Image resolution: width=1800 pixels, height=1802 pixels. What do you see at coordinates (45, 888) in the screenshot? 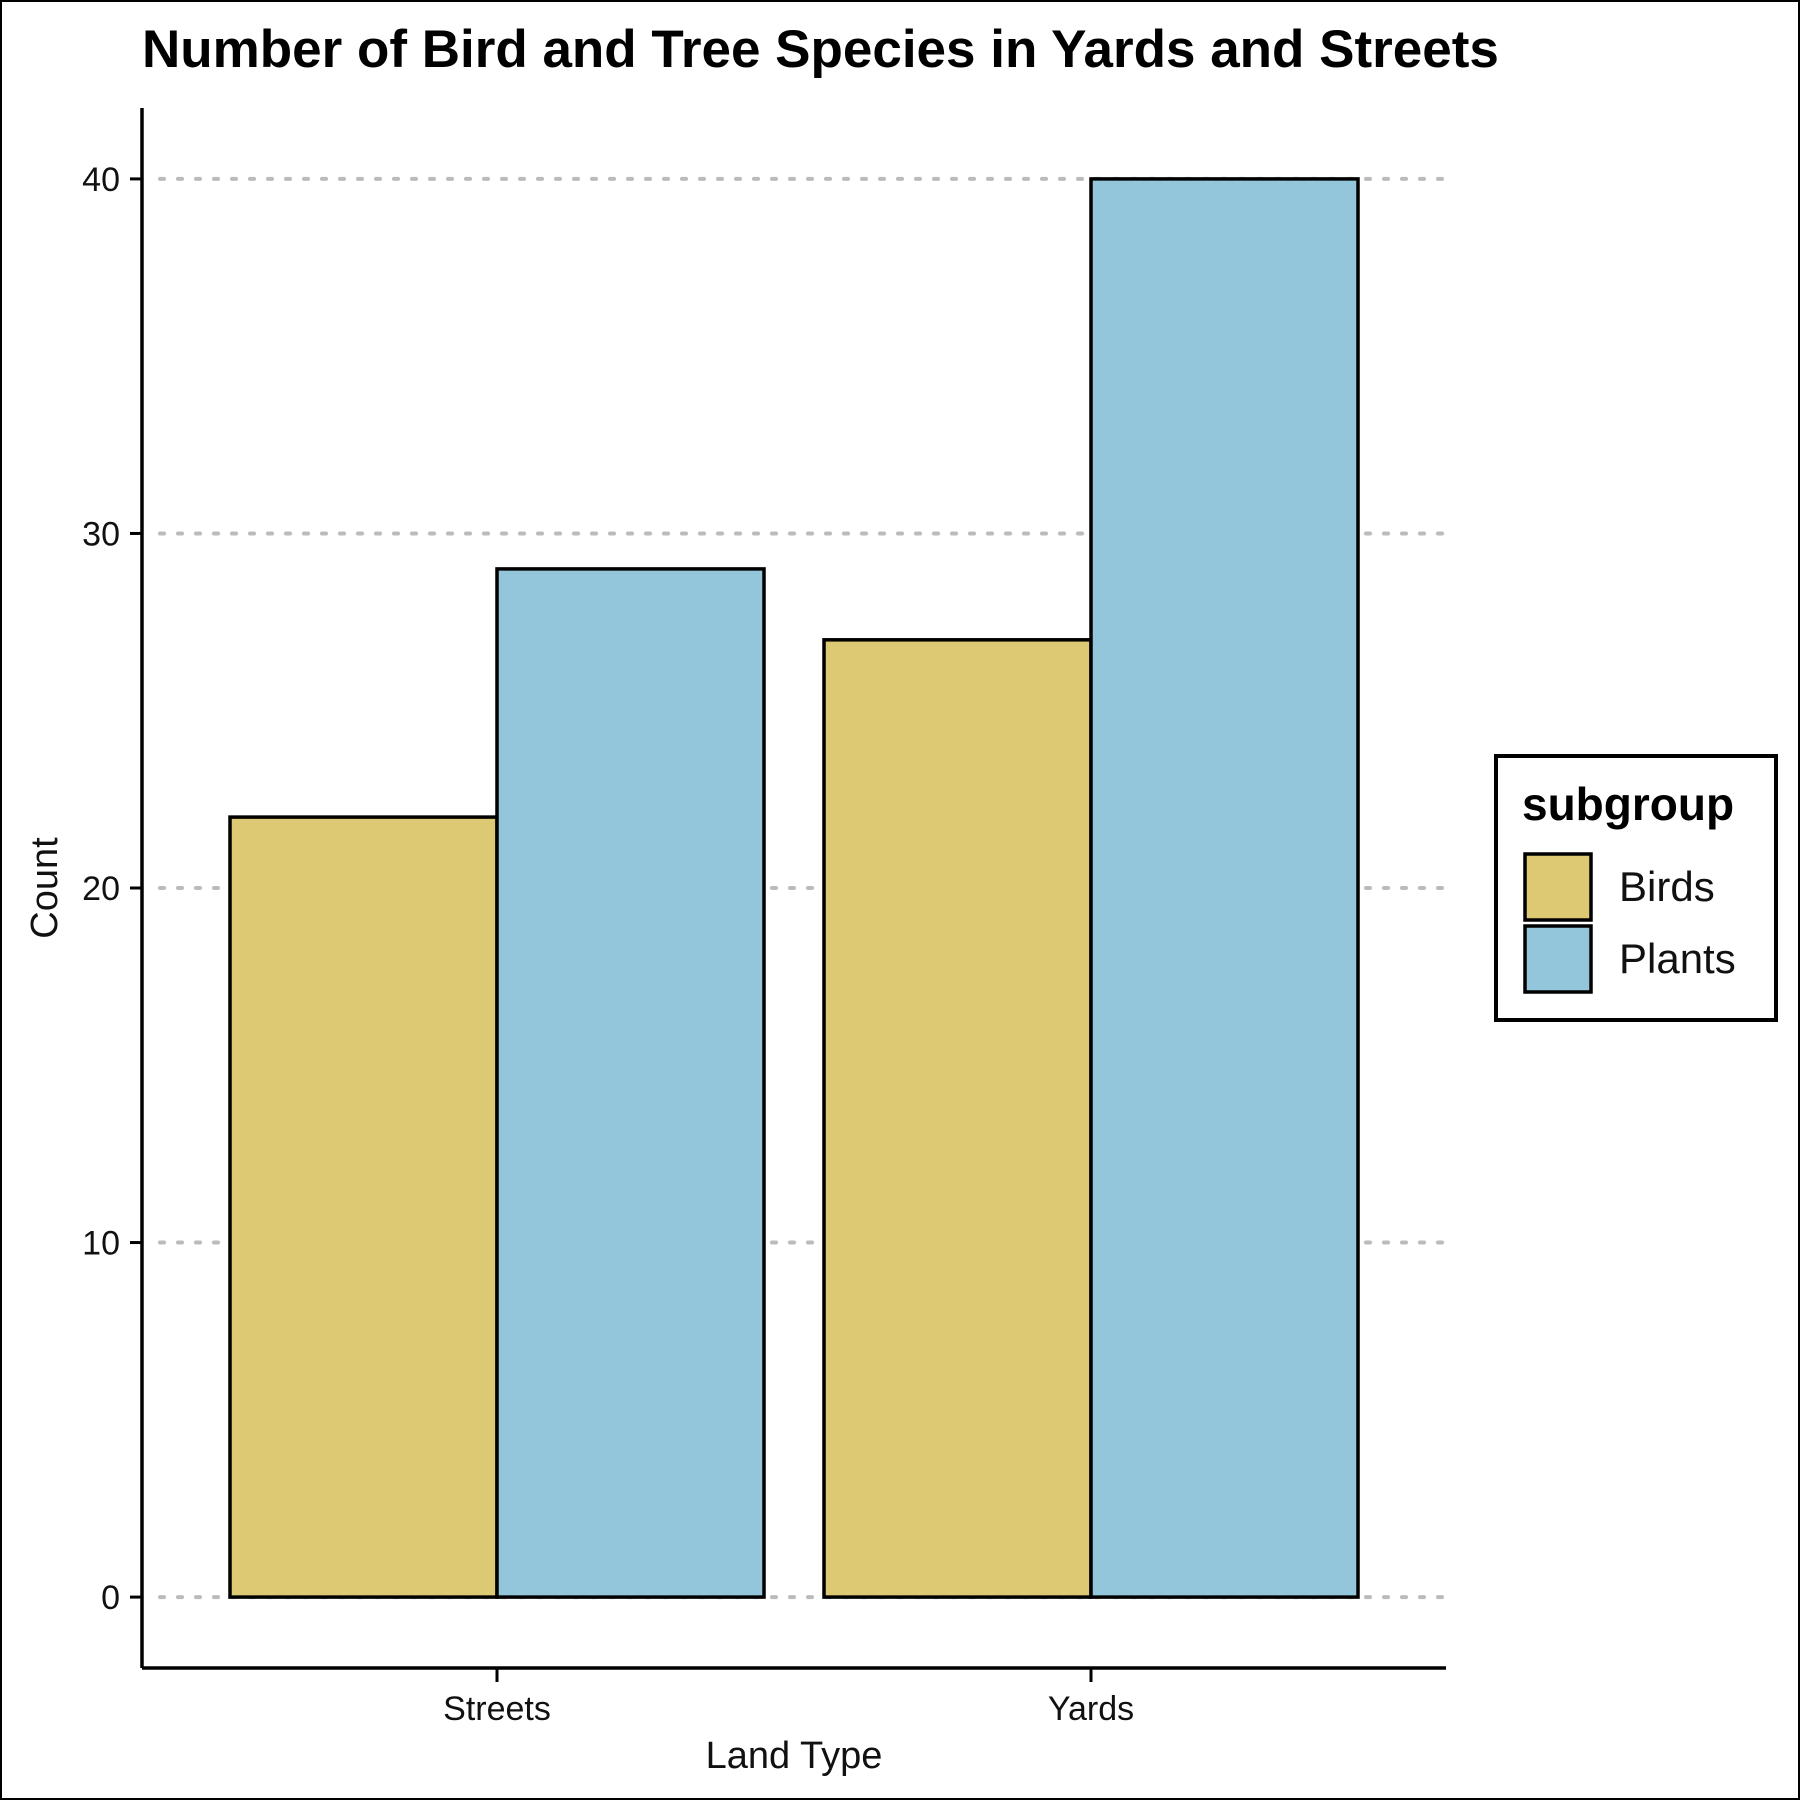
I see `y-axis-title: Count` at bounding box center [45, 888].